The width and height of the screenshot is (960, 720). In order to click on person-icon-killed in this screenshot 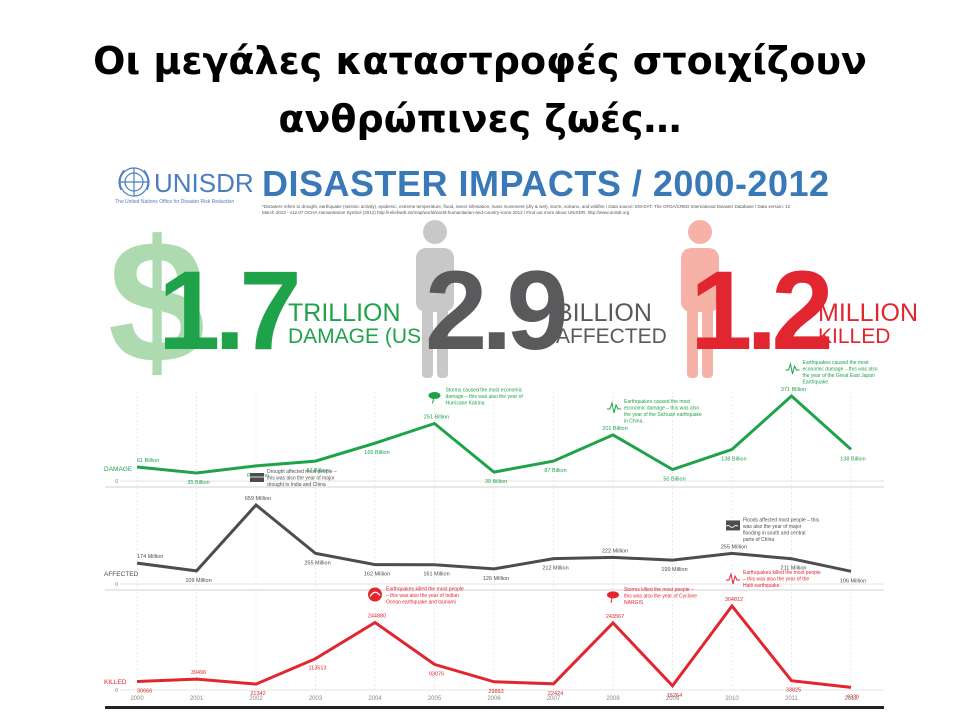, I will do `click(700, 299)`.